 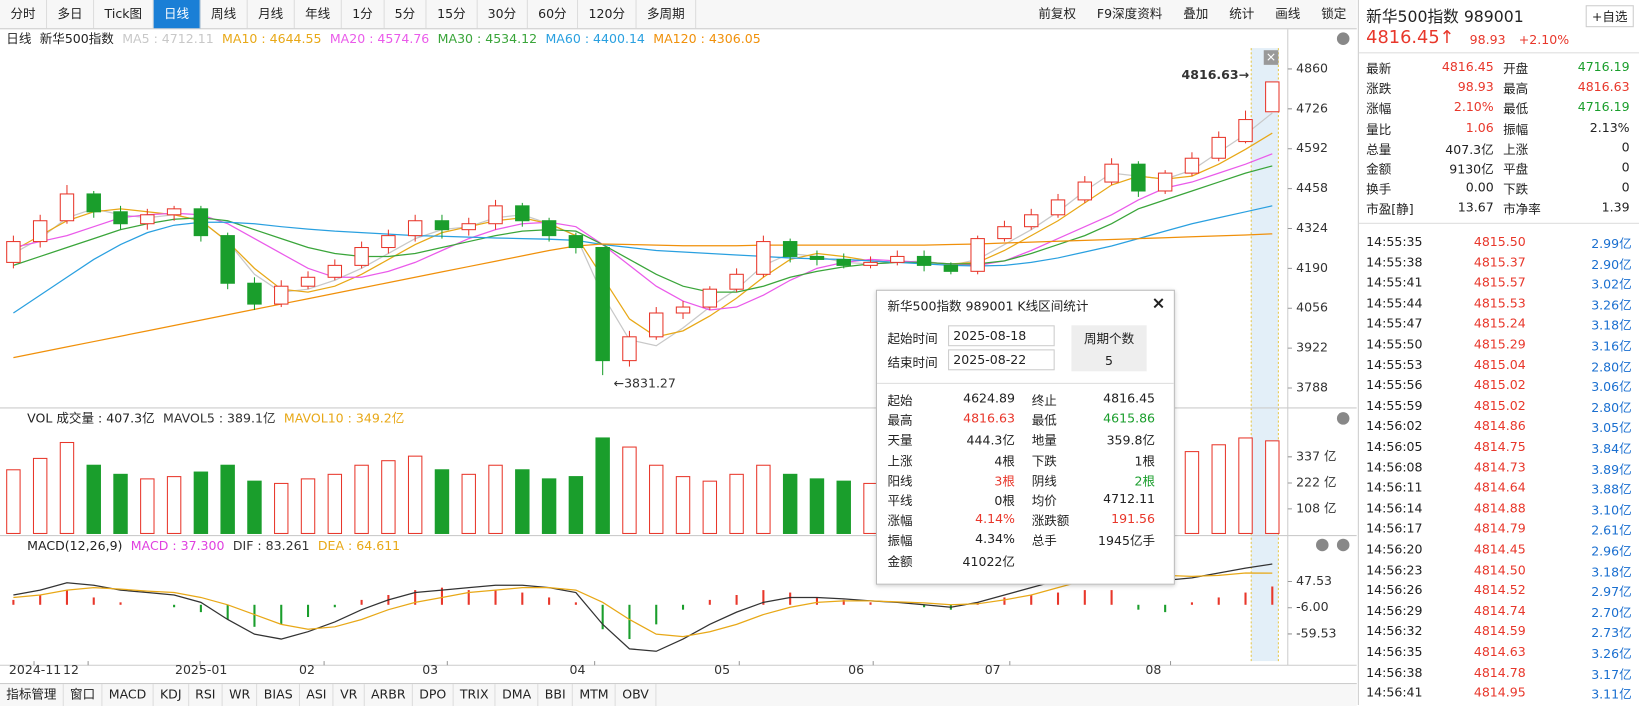 What do you see at coordinates (224, 14) in the screenshot?
I see `tab: 周线` at bounding box center [224, 14].